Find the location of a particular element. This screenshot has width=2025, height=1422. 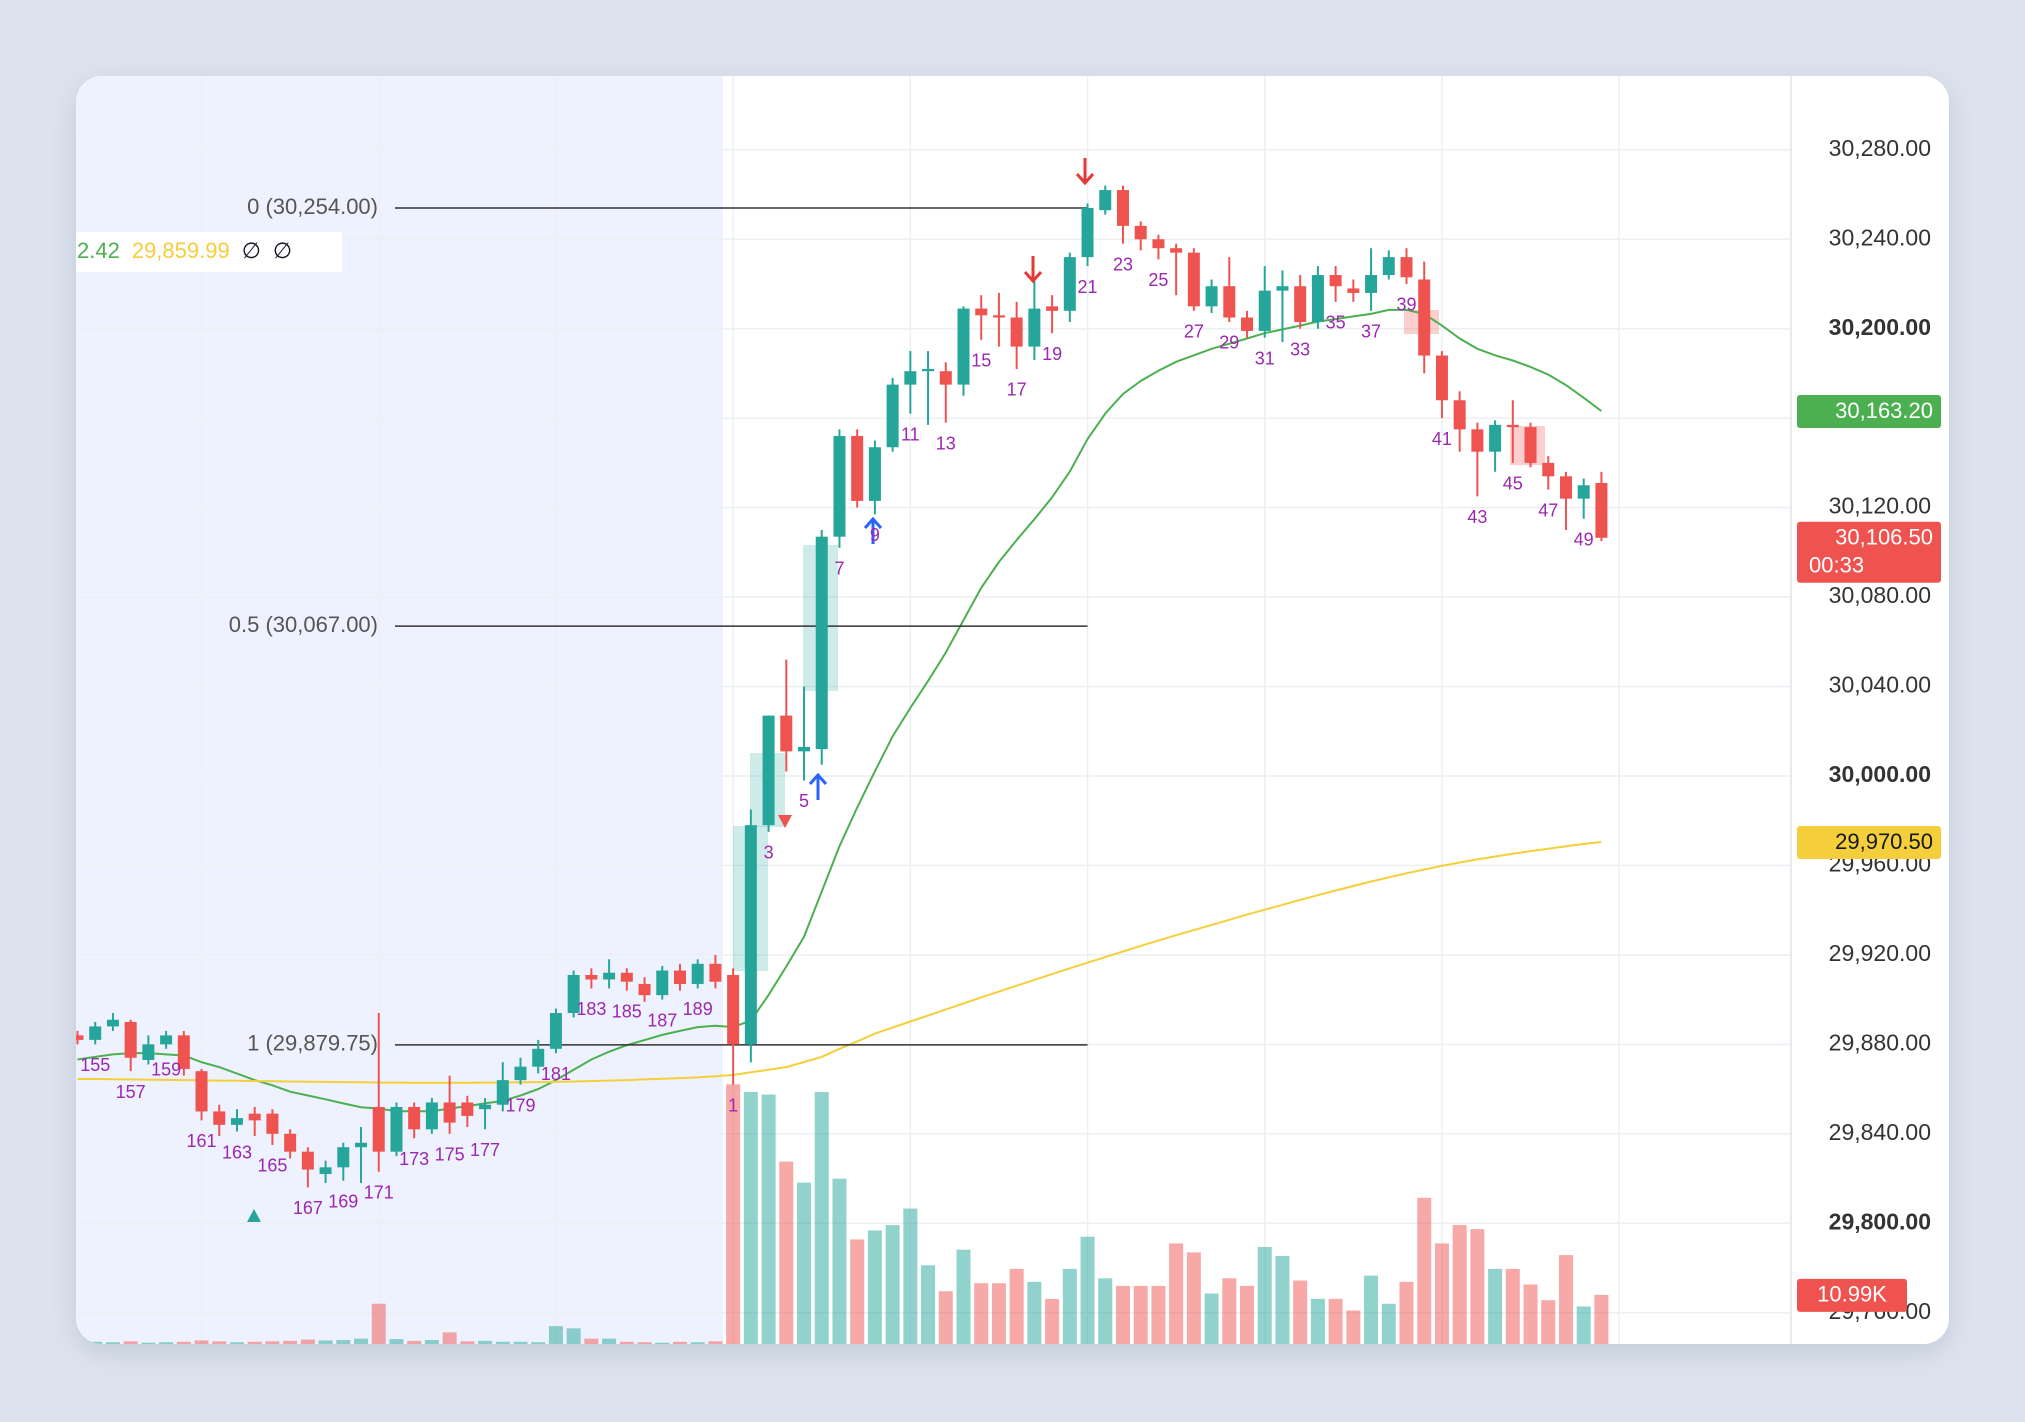

up-marker is located at coordinates (254, 1215).